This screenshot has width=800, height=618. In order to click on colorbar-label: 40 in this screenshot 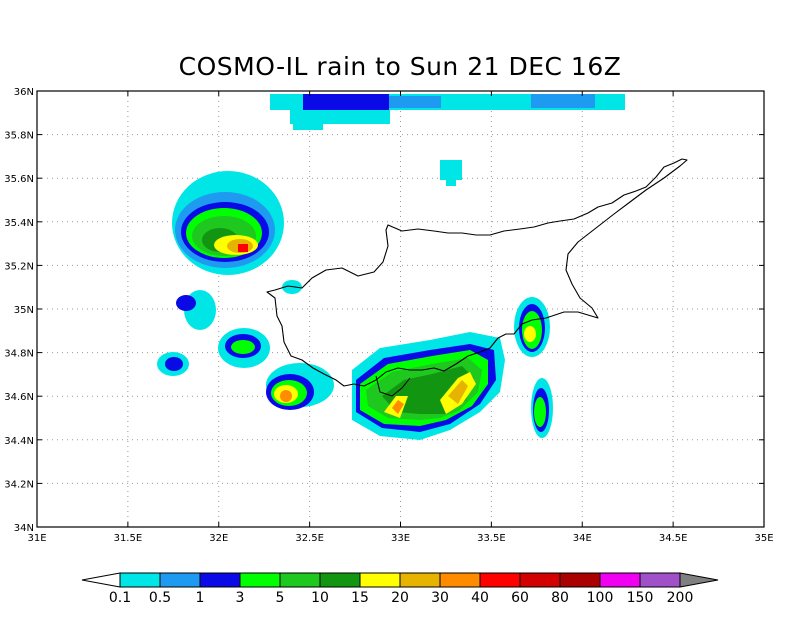, I will do `click(480, 598)`.